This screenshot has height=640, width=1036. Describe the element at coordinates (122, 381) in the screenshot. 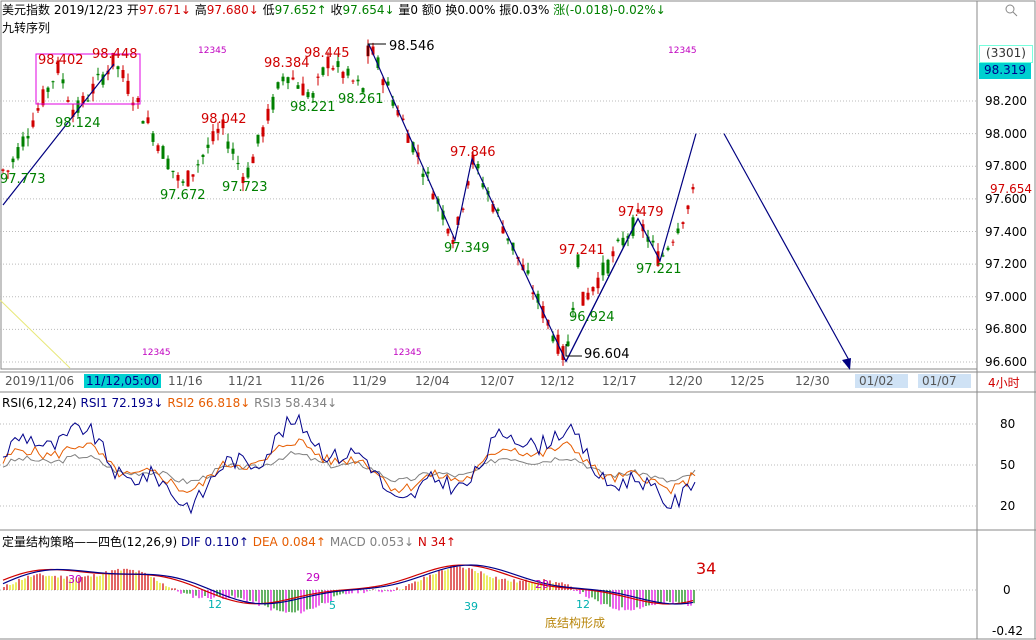

I see `time-label: 11/12,05:00` at that location.